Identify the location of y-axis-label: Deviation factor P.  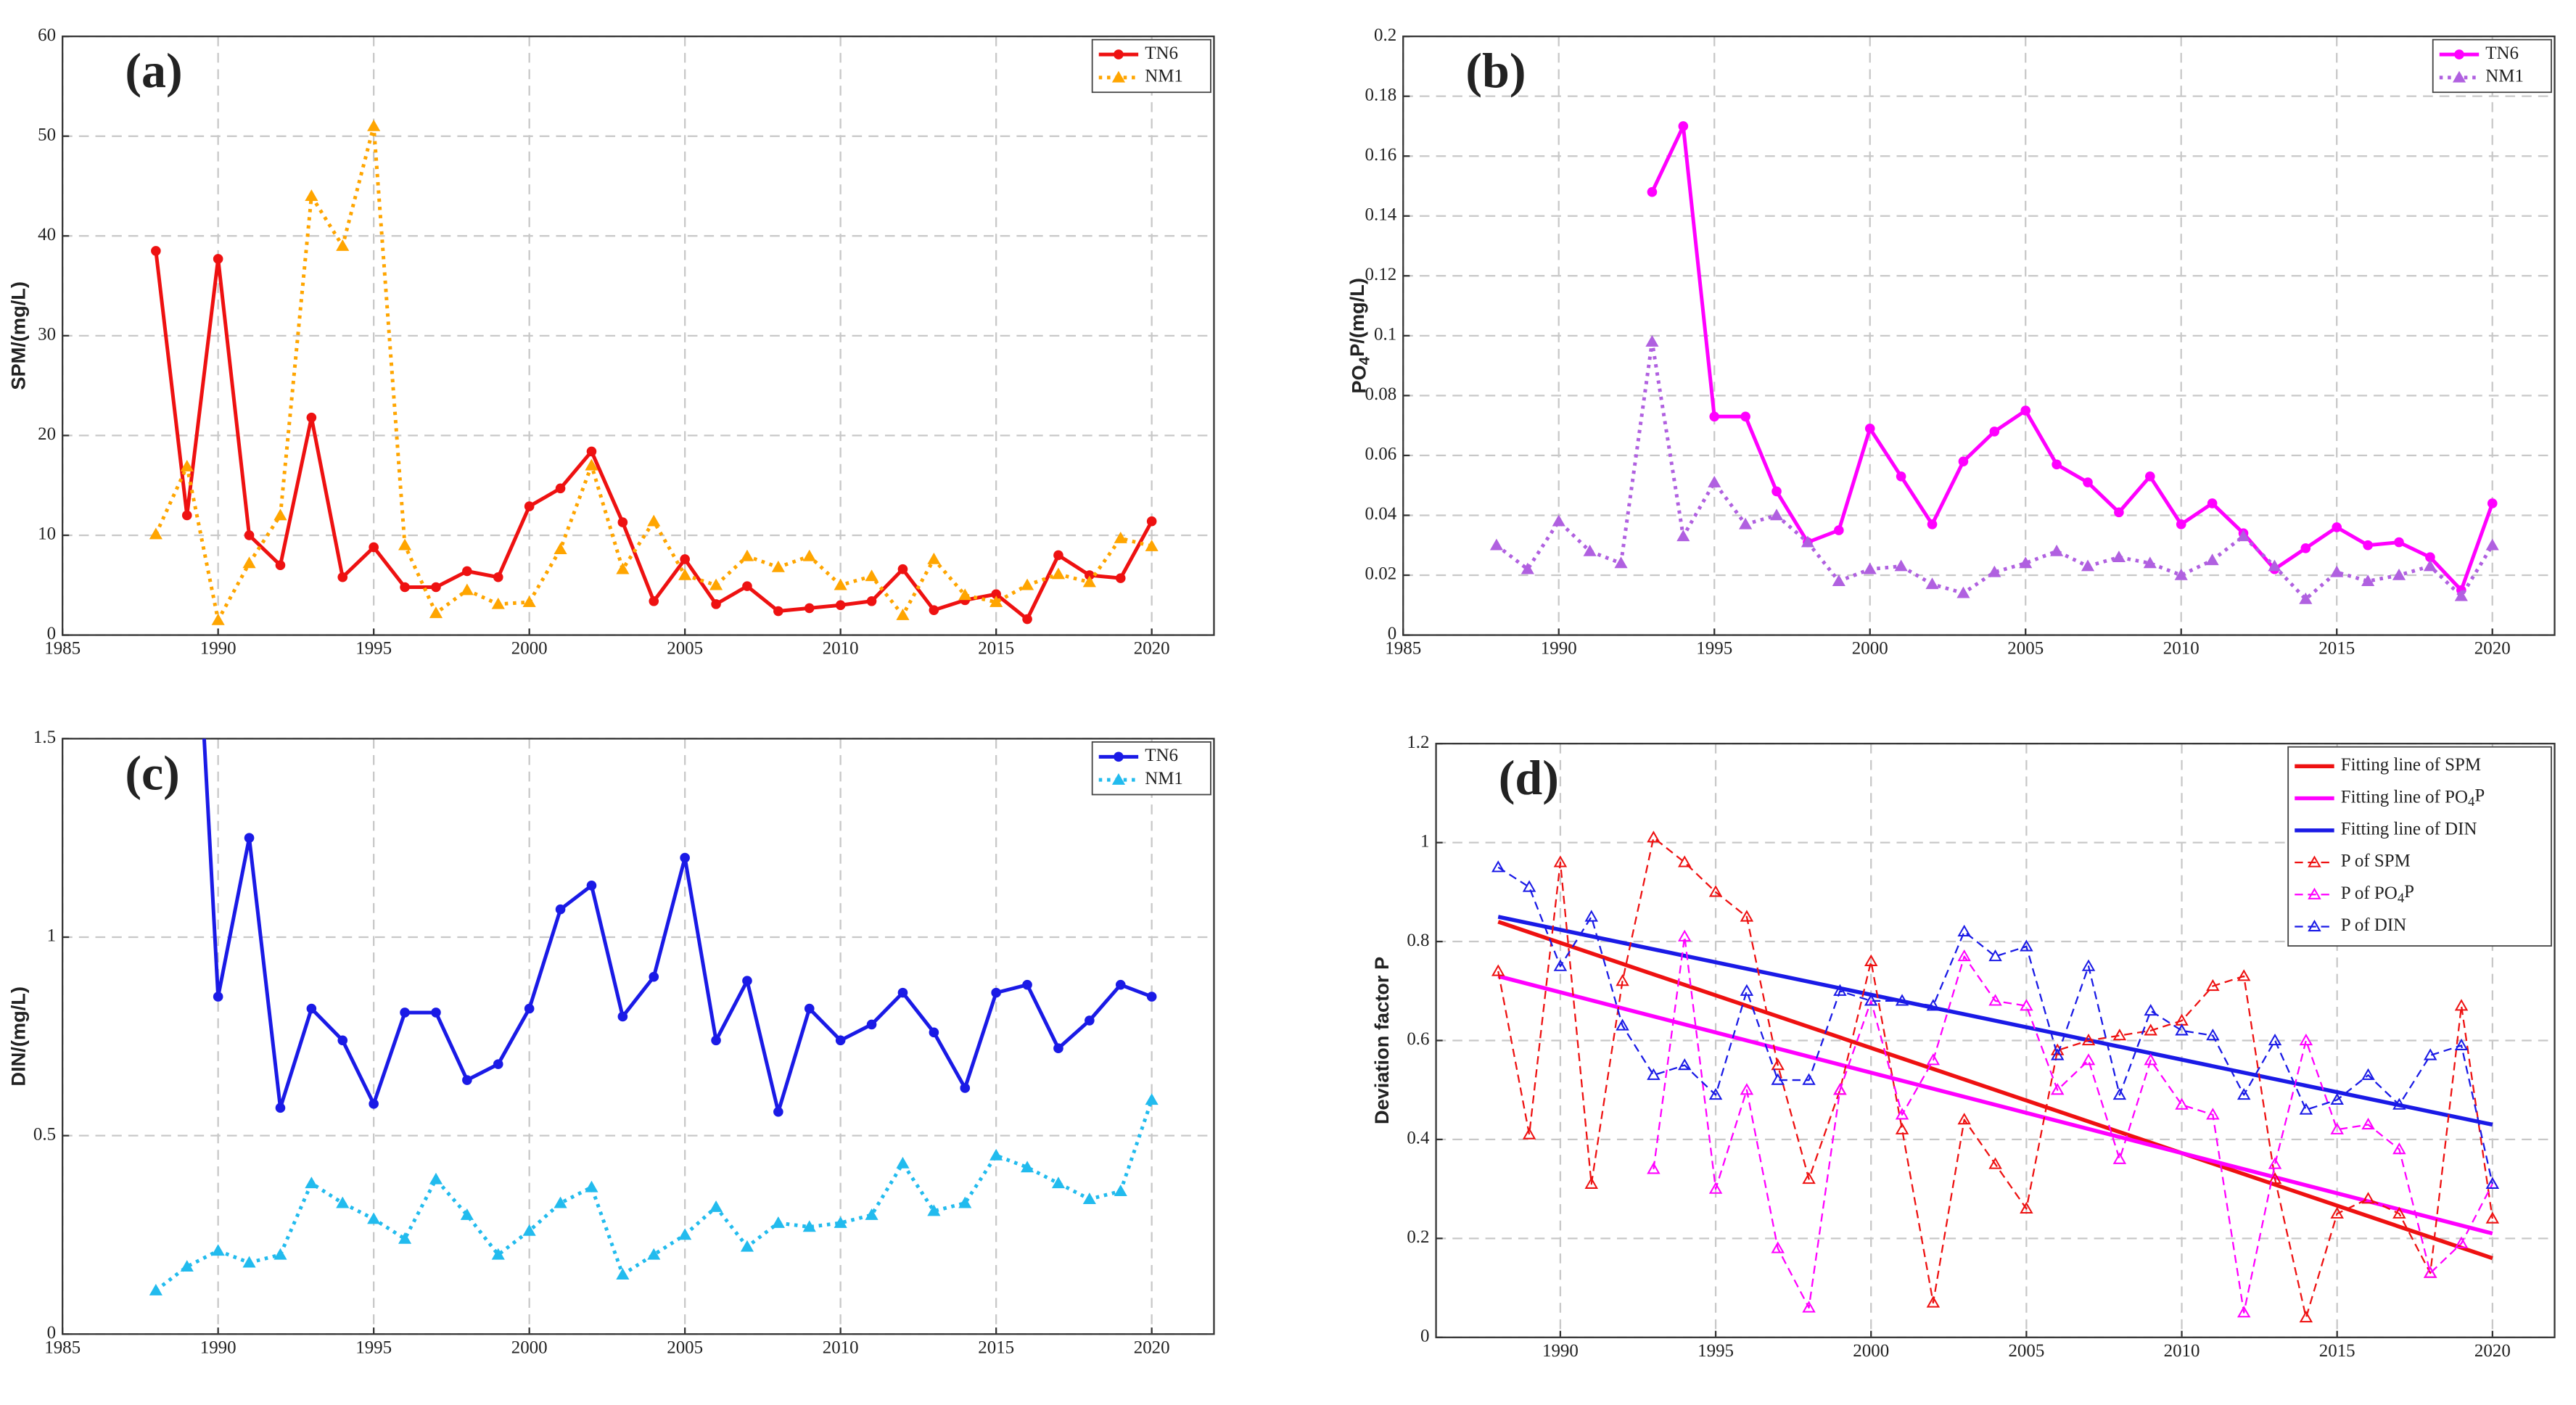
(1381, 1040).